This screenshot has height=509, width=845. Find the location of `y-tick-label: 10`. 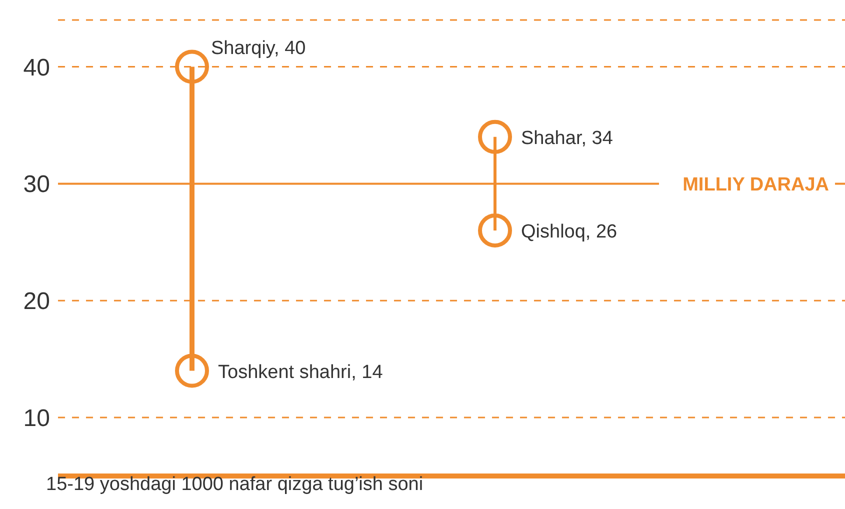

y-tick-label: 10 is located at coordinates (36, 418).